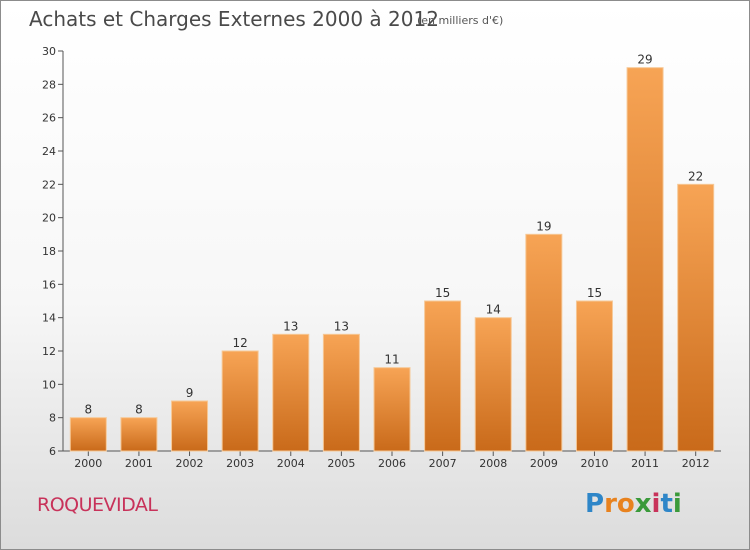  What do you see at coordinates (493, 310) in the screenshot?
I see `data-label-2008: 14` at bounding box center [493, 310].